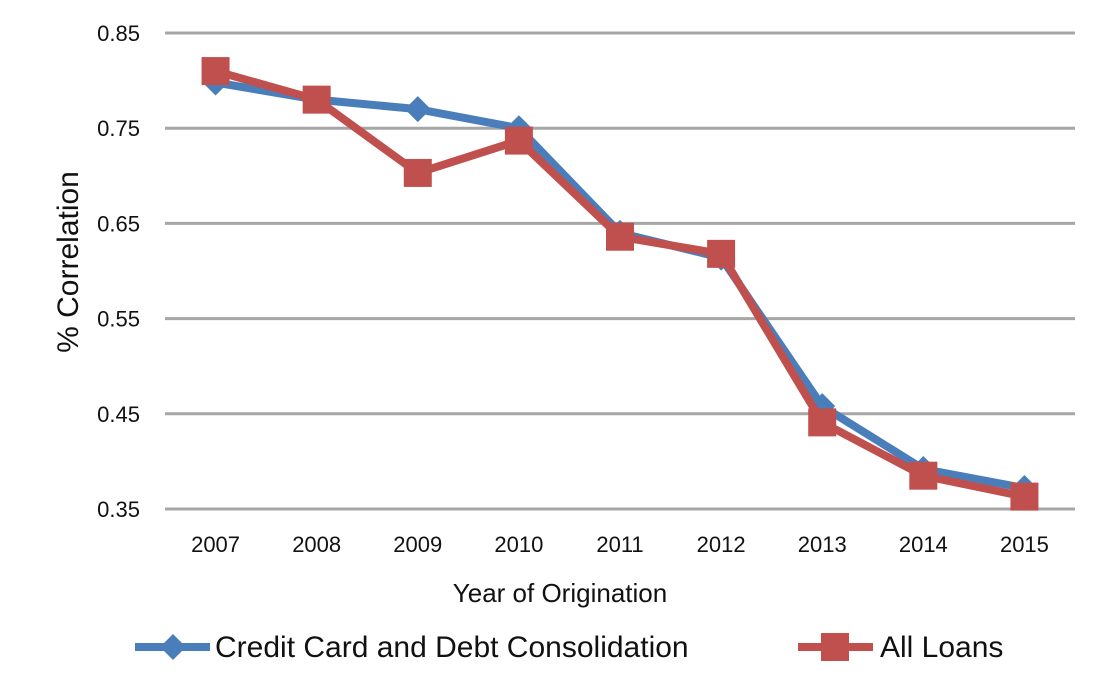 The height and width of the screenshot is (686, 1110). Describe the element at coordinates (118, 128) in the screenshot. I see `y-tick-label-4: 0.75` at that location.